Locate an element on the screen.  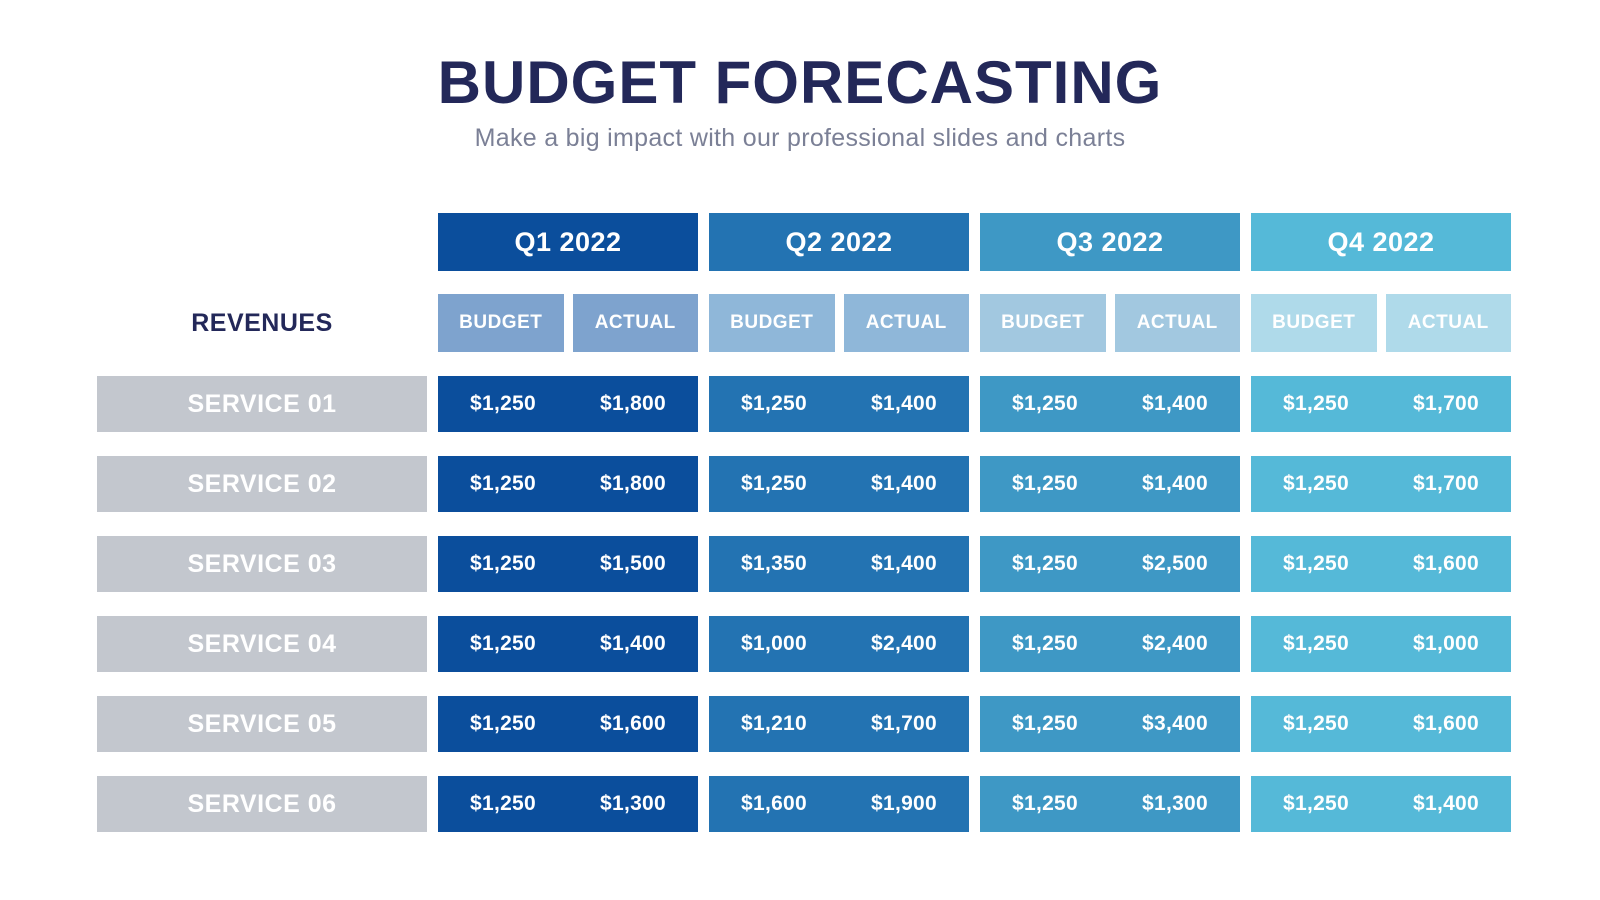
budget-value: $1,210 is located at coordinates (774, 723).